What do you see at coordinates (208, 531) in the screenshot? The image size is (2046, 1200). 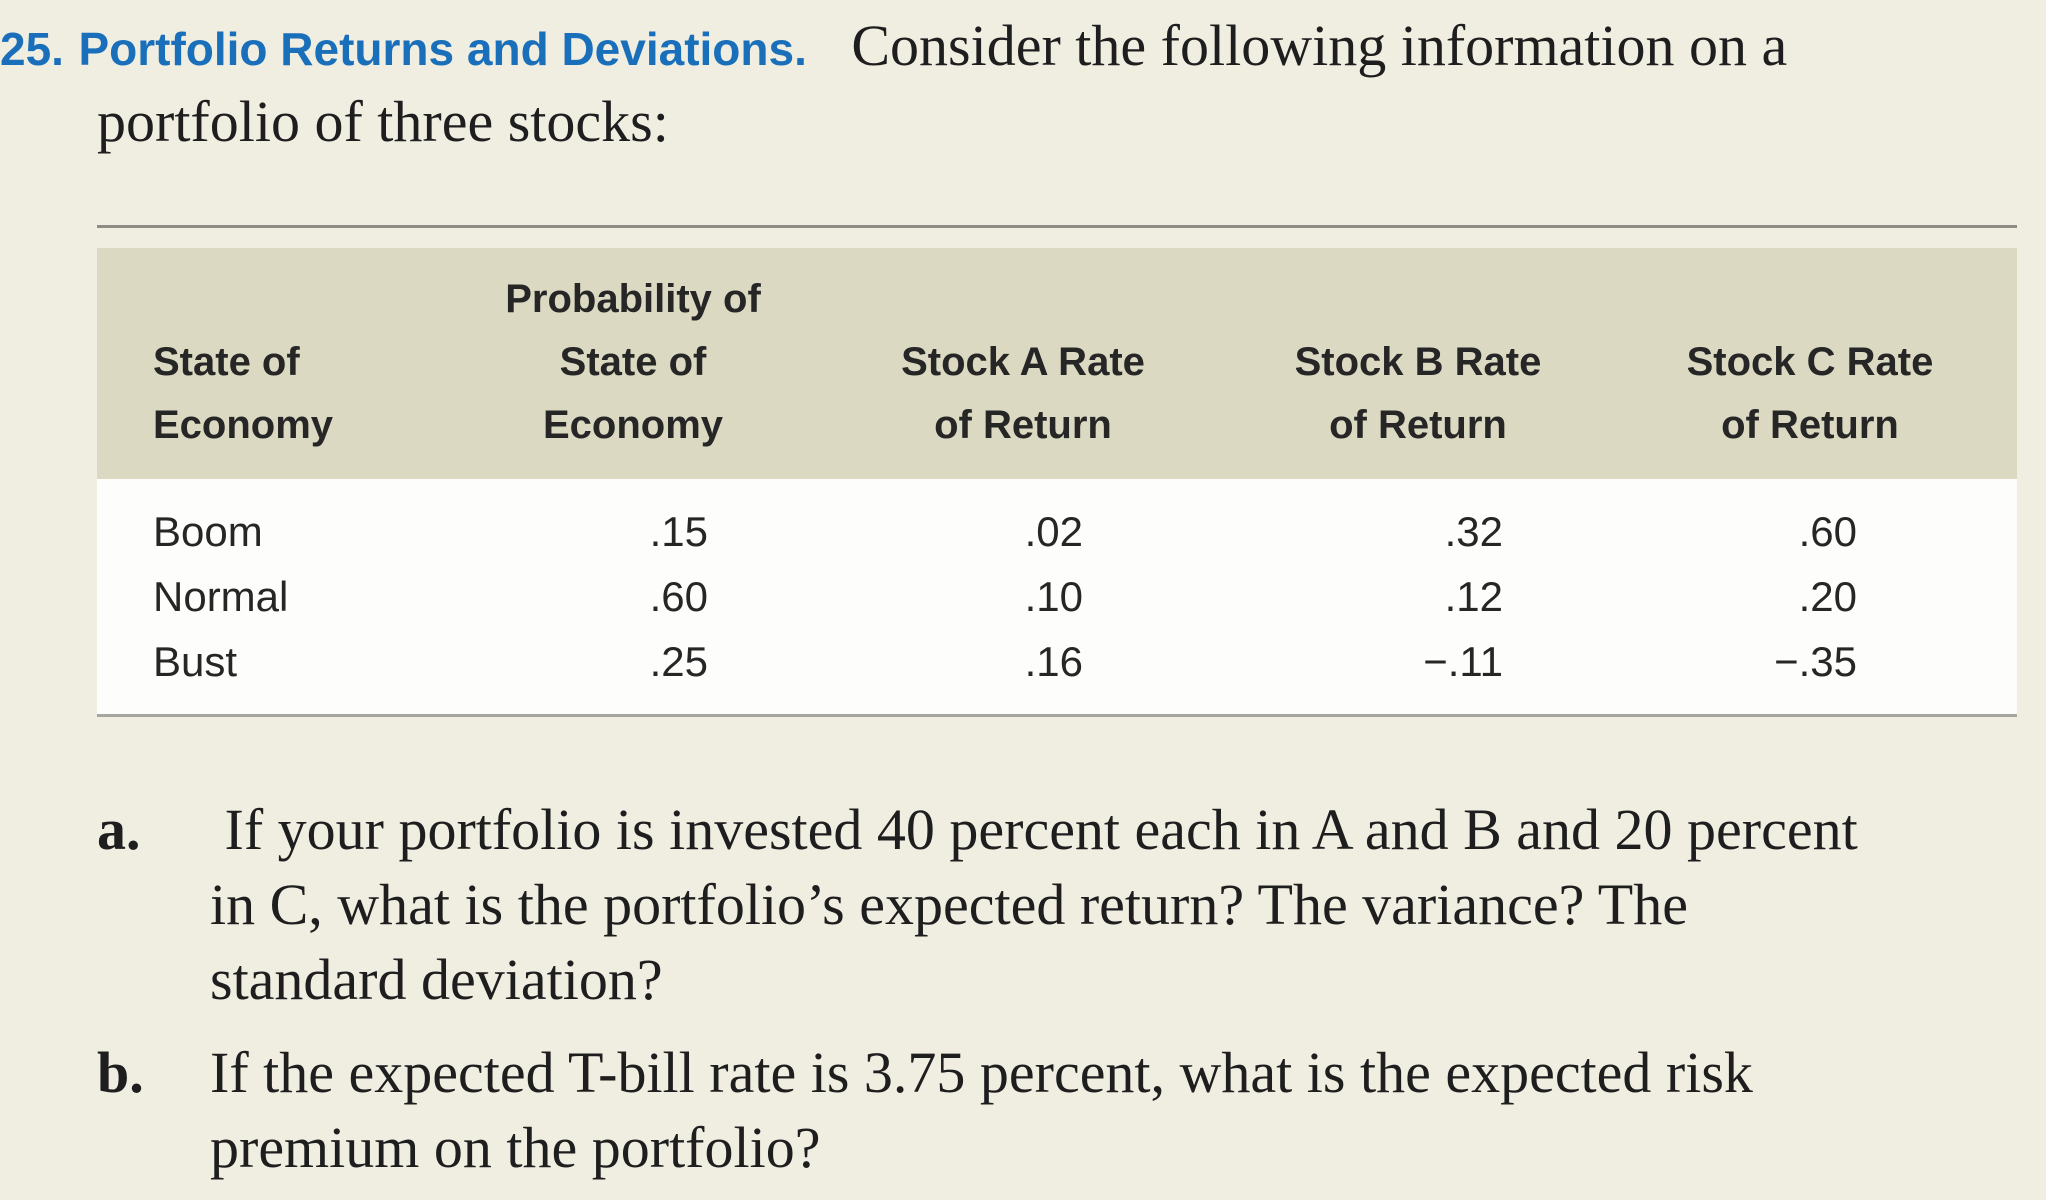 I see `cell-state: Boom` at bounding box center [208, 531].